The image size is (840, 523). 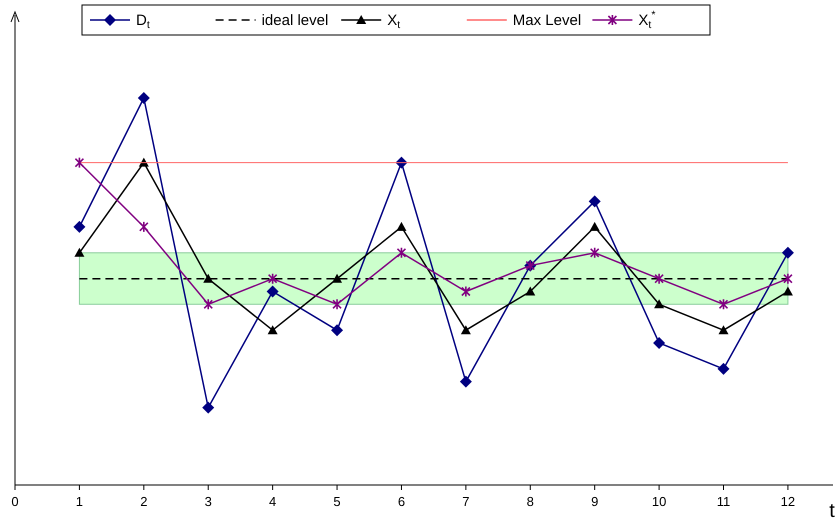 I want to click on x-tick-label: 0, so click(x=15, y=501).